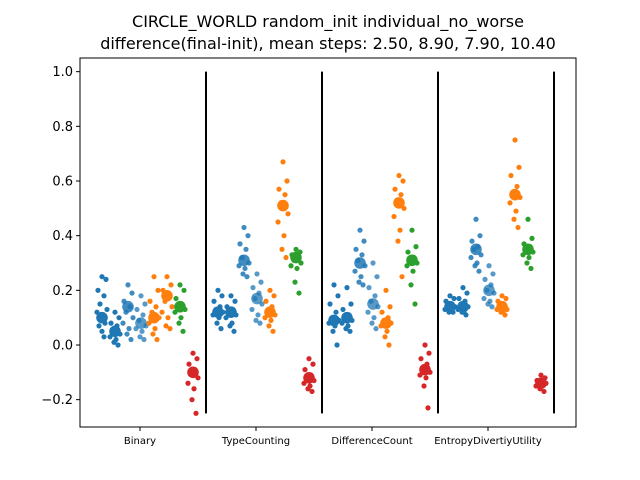 The image size is (640, 480). Describe the element at coordinates (62, 182) in the screenshot. I see `y-tick-label: 0.6` at that location.